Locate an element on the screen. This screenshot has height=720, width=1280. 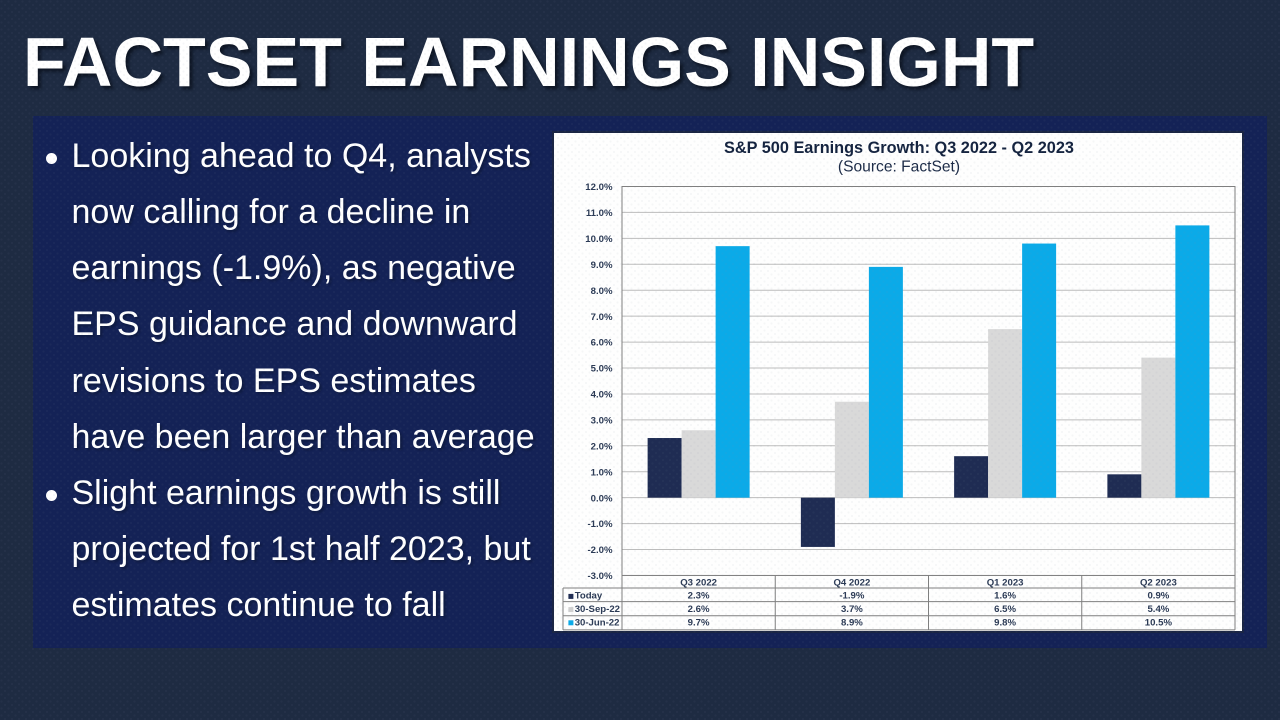
svg-text: Q2 2023 is located at coordinates (1158, 582).